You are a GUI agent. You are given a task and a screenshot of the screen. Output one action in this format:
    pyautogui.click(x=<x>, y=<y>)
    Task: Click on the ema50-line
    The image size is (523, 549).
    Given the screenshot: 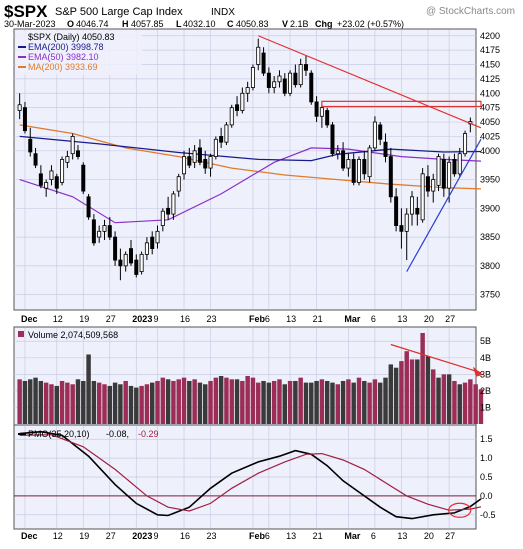 What is the action you would take?
    pyautogui.click(x=250, y=185)
    